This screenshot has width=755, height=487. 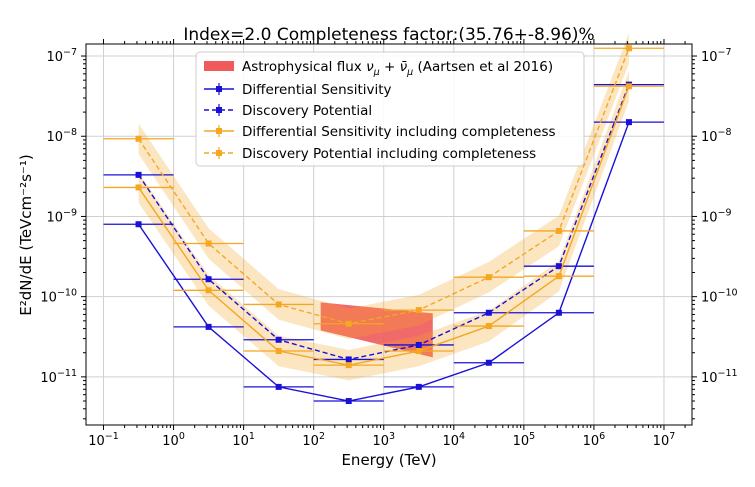 I want to click on y-tick-label-right: 10⁻¹⁰, so click(x=719, y=297).